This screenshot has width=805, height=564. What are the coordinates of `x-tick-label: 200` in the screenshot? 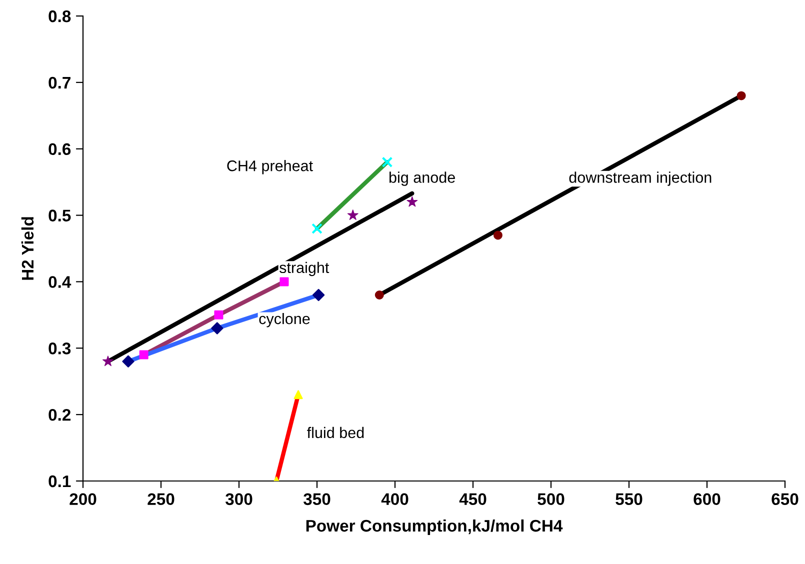 It's located at (83, 499).